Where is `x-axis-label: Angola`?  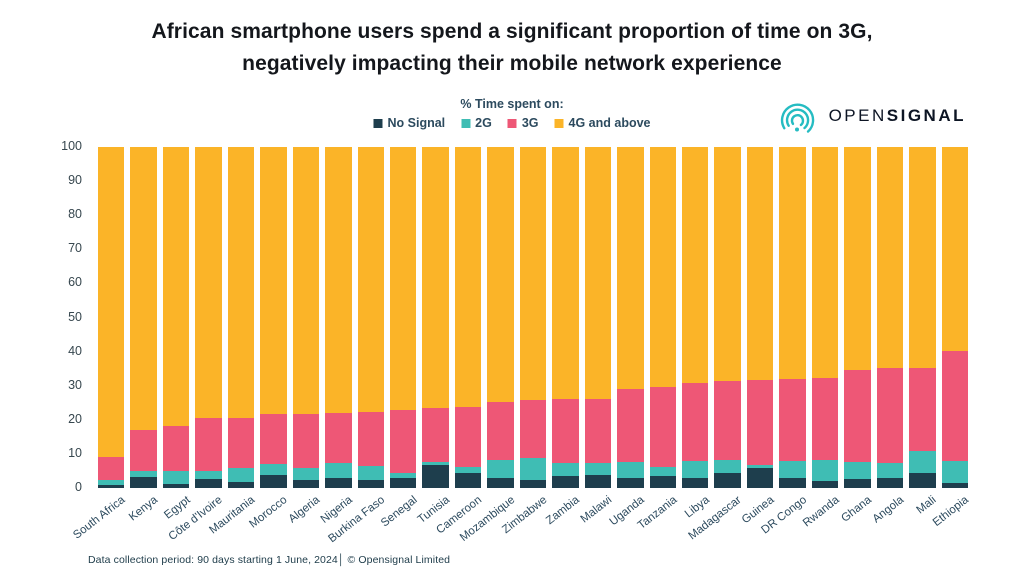
x-axis-label: Angola is located at coordinates (888, 510).